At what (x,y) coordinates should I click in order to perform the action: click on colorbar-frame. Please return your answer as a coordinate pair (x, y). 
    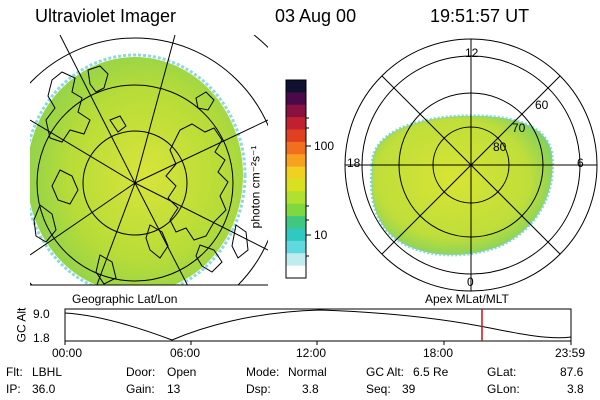
    Looking at the image, I should click on (296, 179).